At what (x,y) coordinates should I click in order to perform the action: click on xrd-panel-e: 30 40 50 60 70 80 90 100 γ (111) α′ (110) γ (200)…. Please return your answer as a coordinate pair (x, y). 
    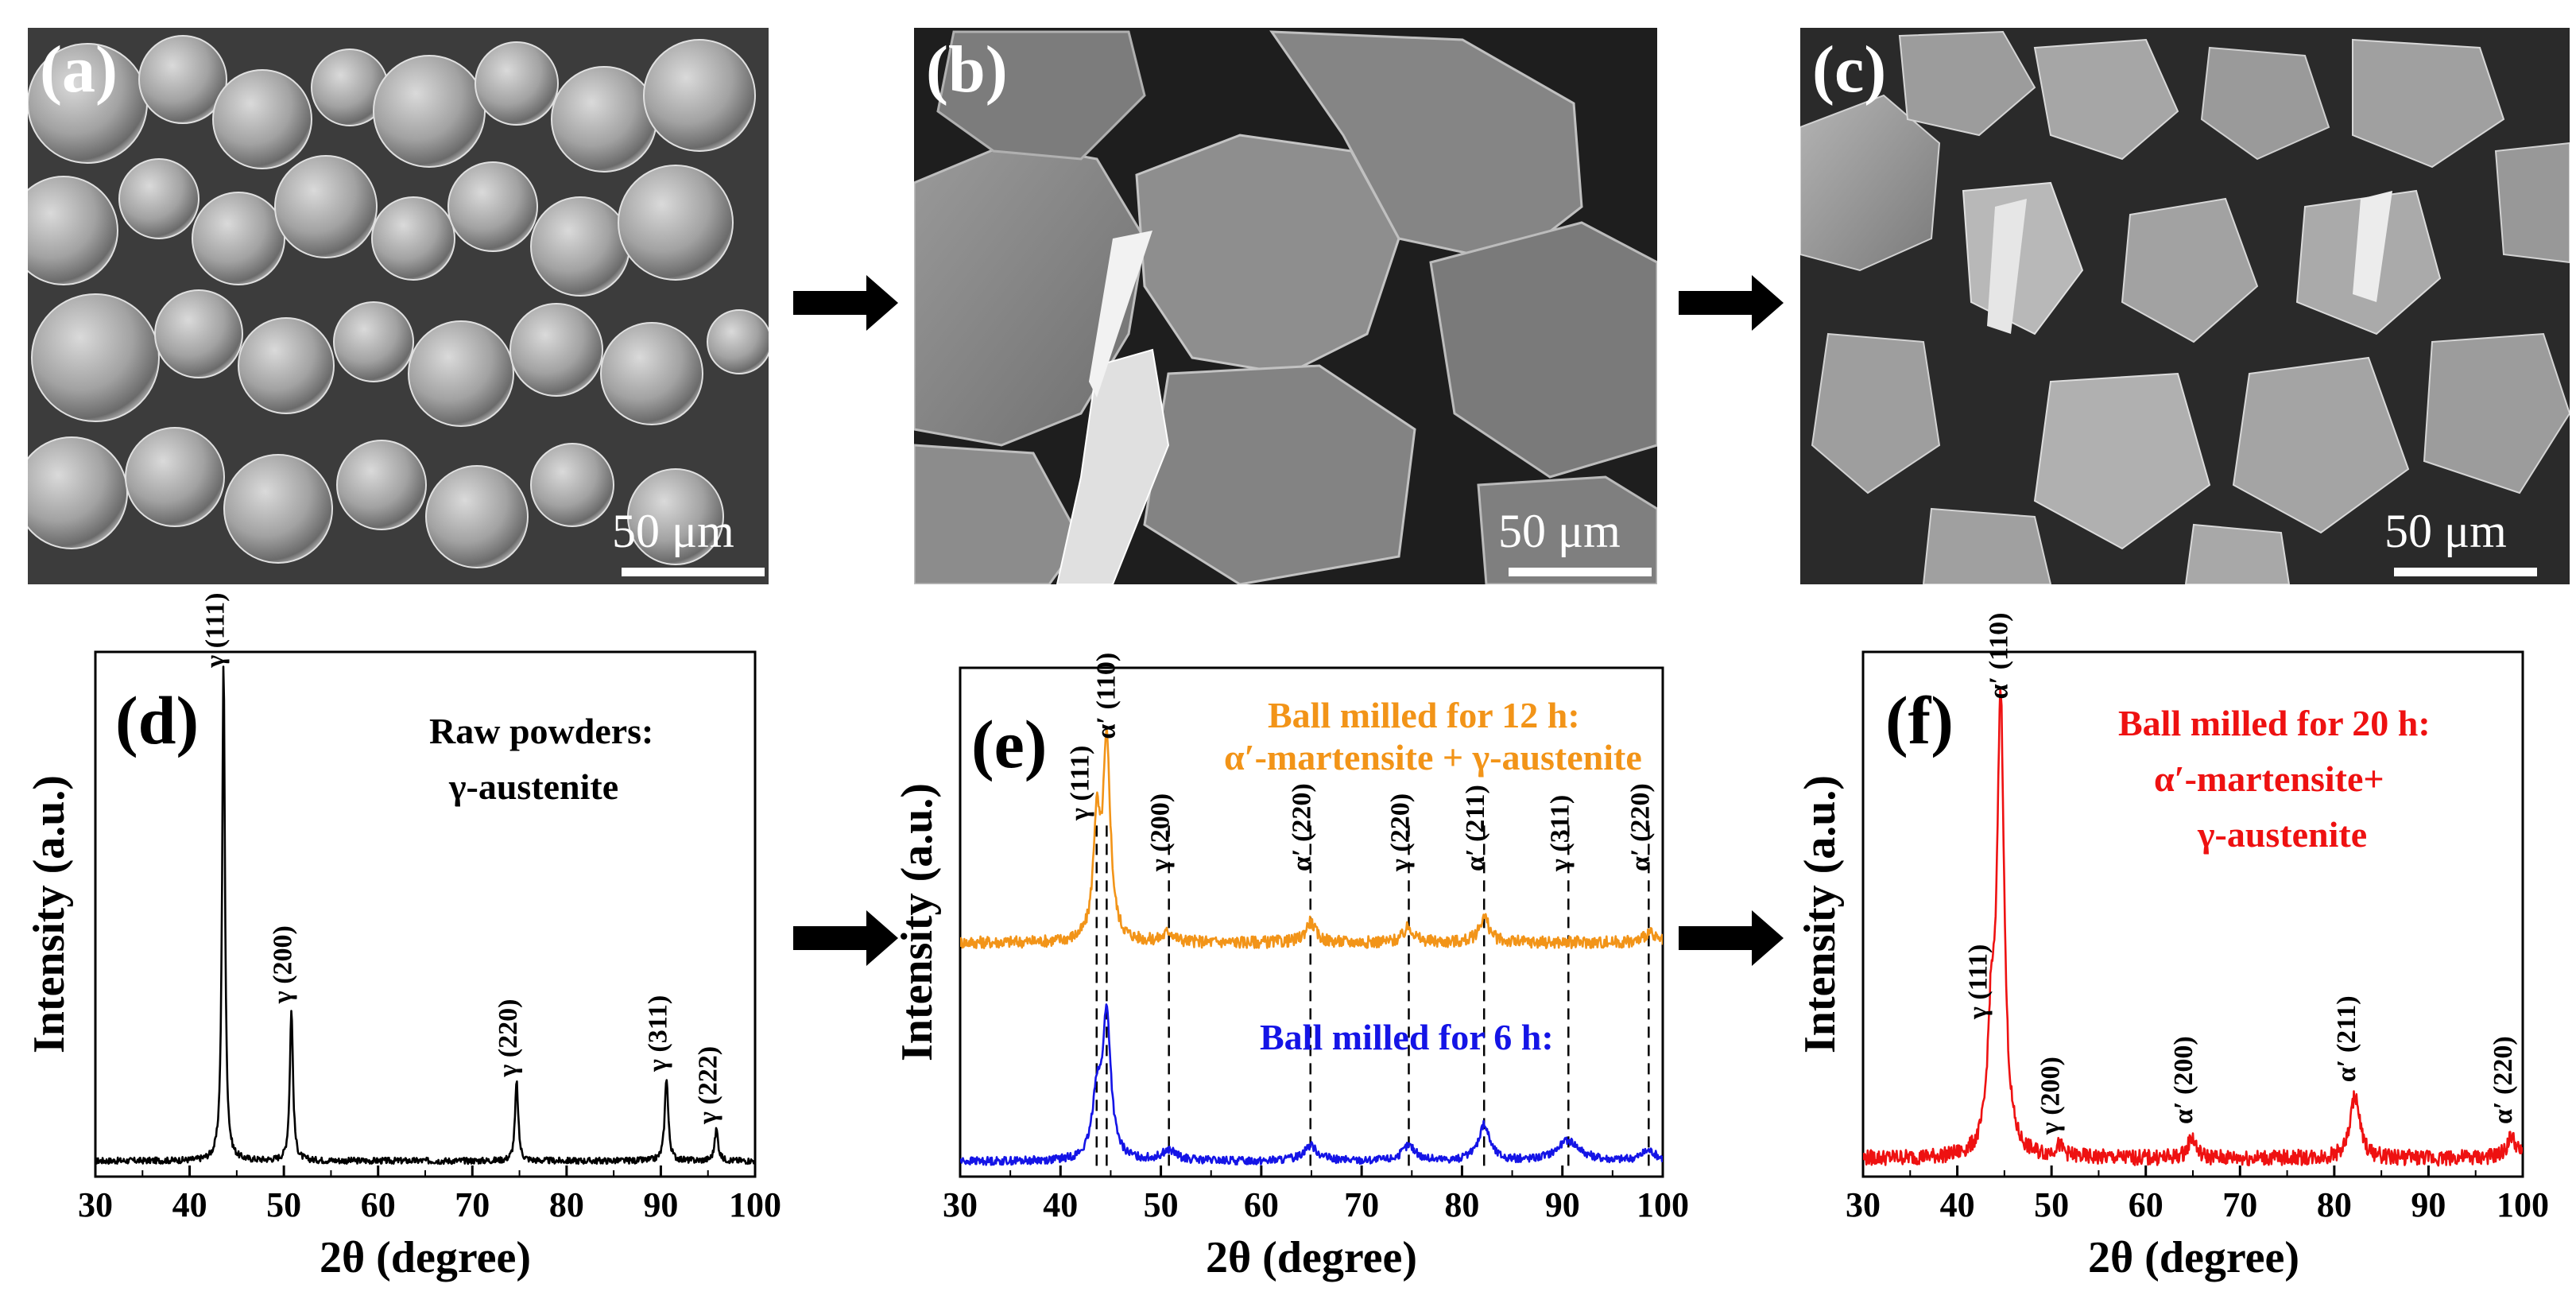
    Looking at the image, I should click on (1291, 967).